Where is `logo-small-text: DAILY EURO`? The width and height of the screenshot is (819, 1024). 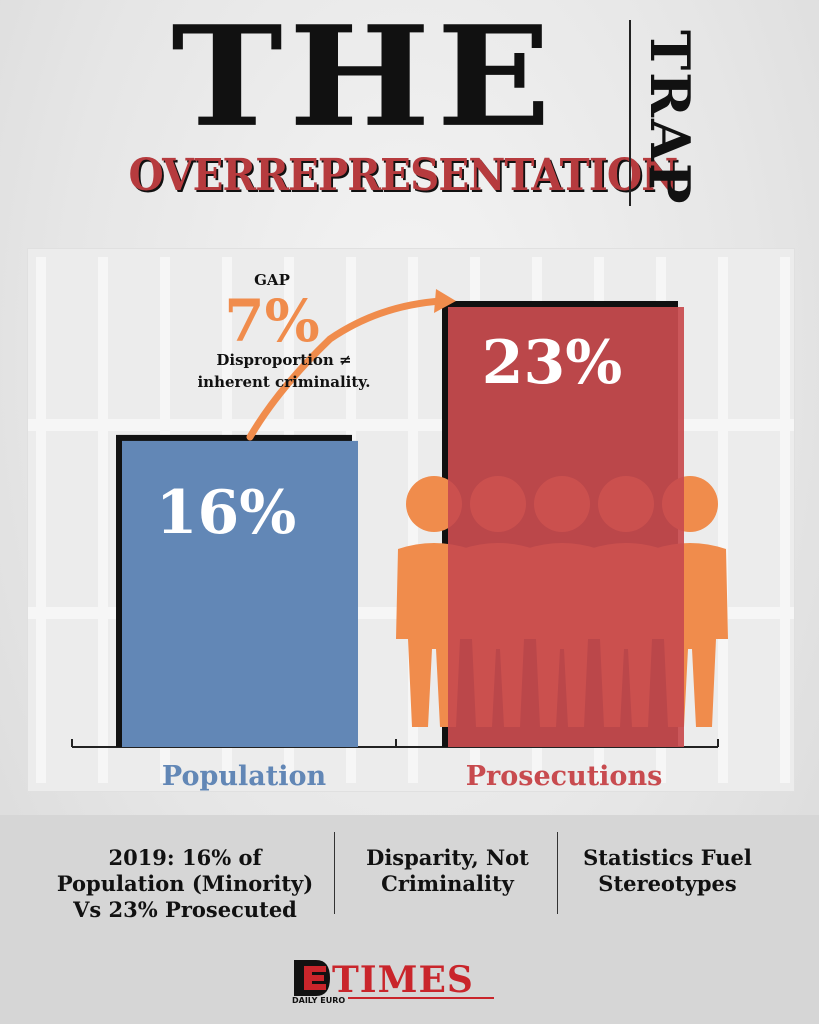 logo-small-text: DAILY EURO is located at coordinates (318, 1000).